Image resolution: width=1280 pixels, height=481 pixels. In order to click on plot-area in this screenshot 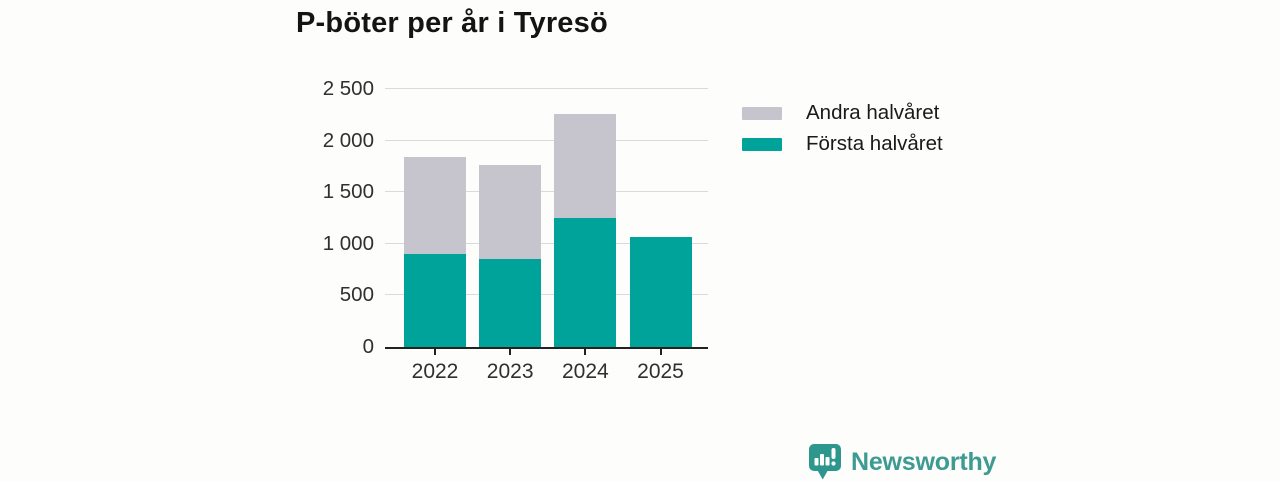, I will do `click(546, 218)`.